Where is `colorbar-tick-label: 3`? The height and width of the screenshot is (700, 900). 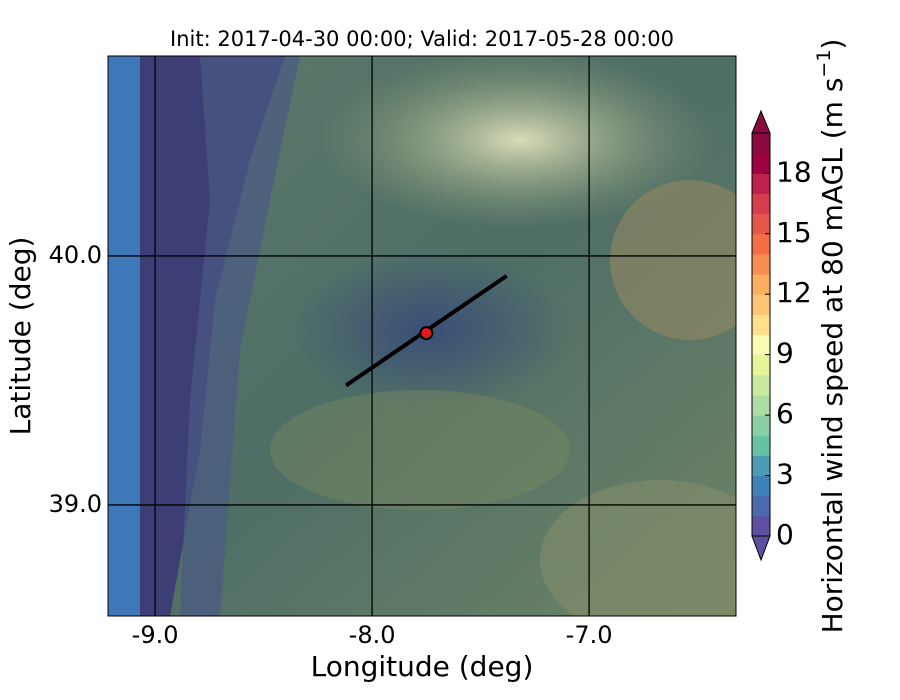
colorbar-tick-label: 3 is located at coordinates (785, 474).